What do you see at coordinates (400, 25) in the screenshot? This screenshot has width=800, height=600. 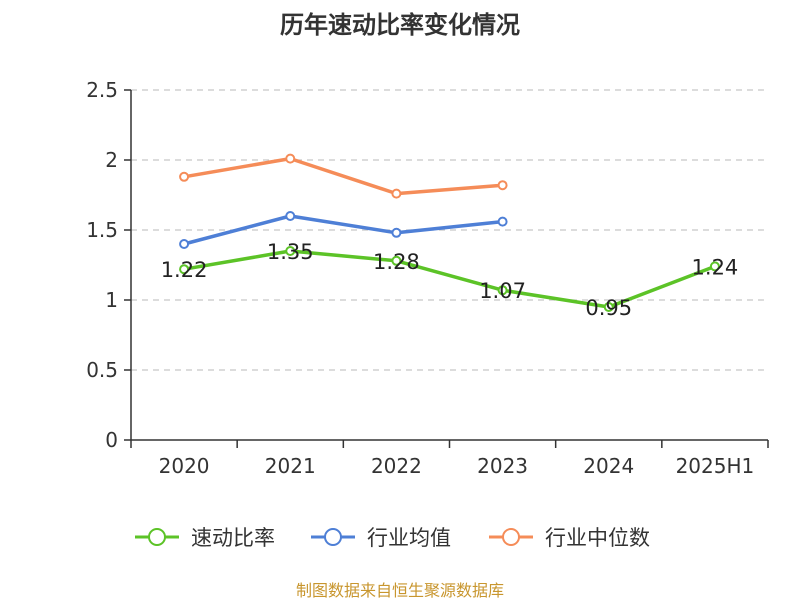 I see `chart-title: 历年速动比率变化情况` at bounding box center [400, 25].